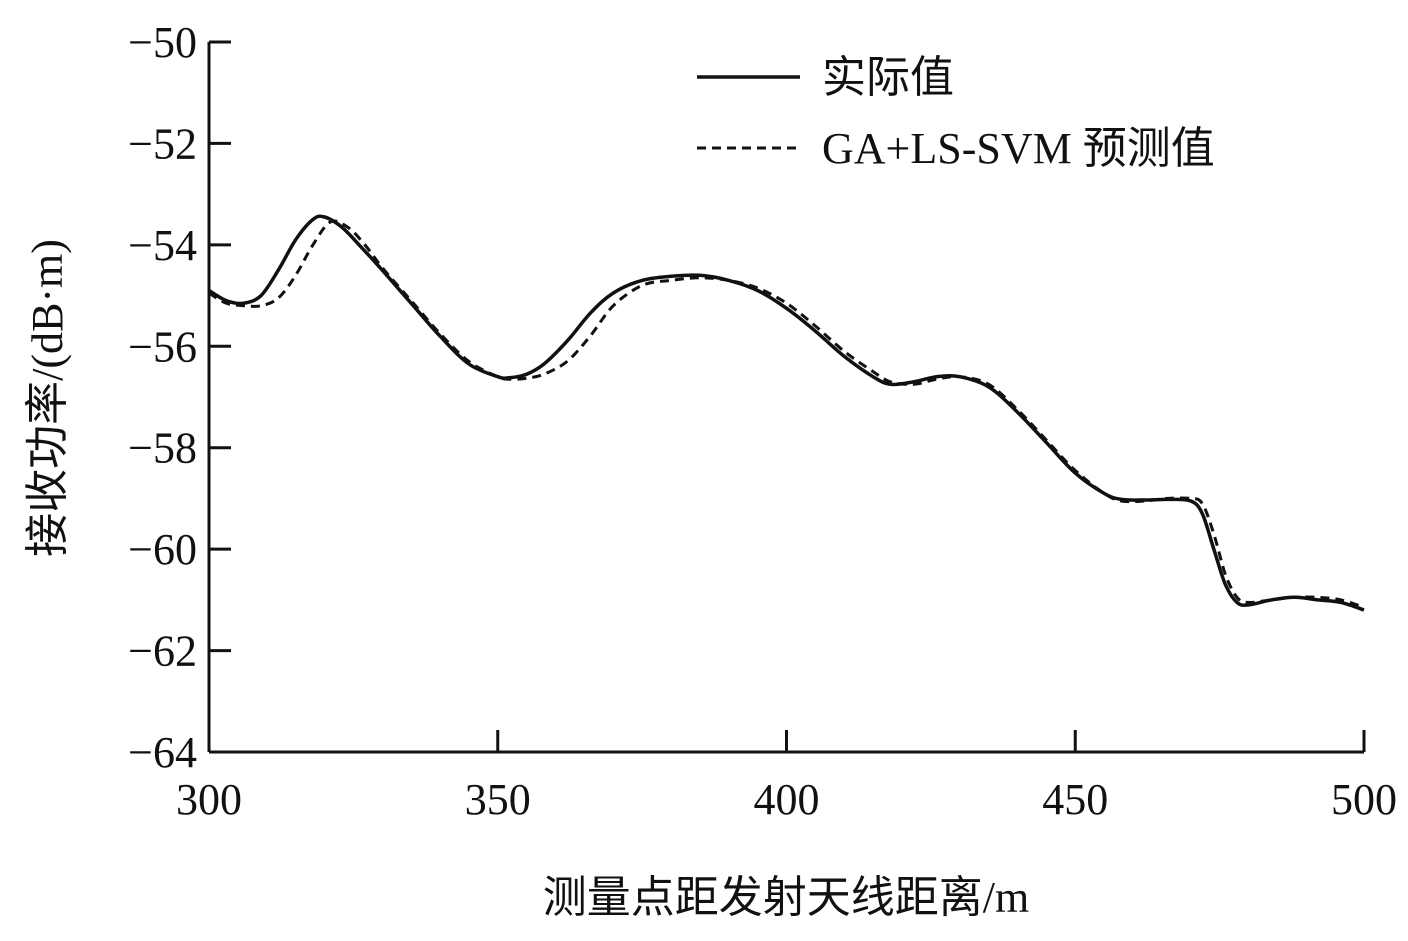  Describe the element at coordinates (787, 799) in the screenshot. I see `x-tick-label: 400` at that location.